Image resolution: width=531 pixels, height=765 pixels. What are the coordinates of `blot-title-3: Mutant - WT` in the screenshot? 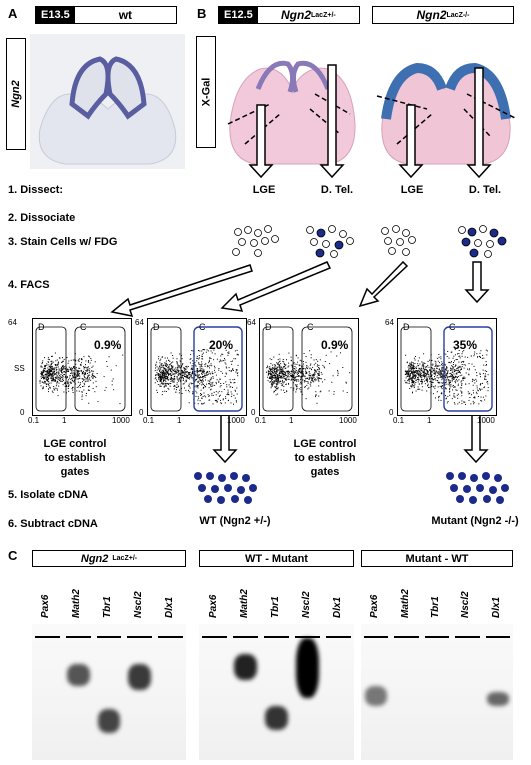 It's located at (437, 558).